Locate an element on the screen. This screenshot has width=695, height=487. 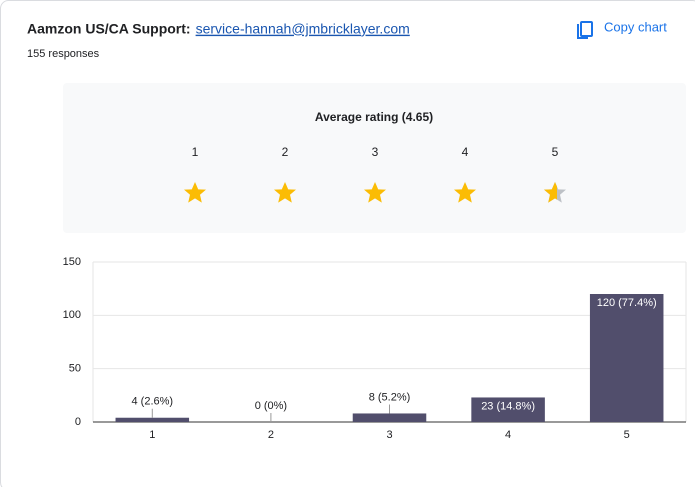
value-label: 23 (14.8%) is located at coordinates (508, 406).